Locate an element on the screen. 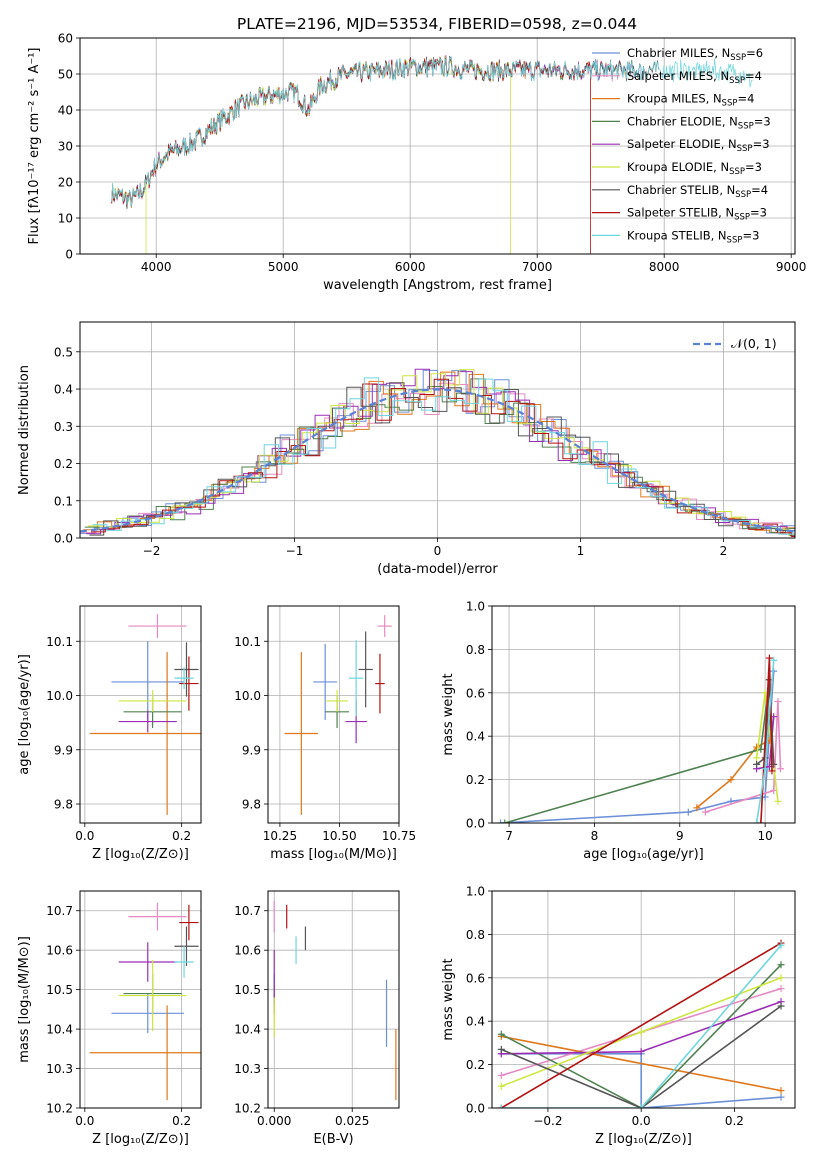  plot-area-weight_vs_age is located at coordinates (640, 738).